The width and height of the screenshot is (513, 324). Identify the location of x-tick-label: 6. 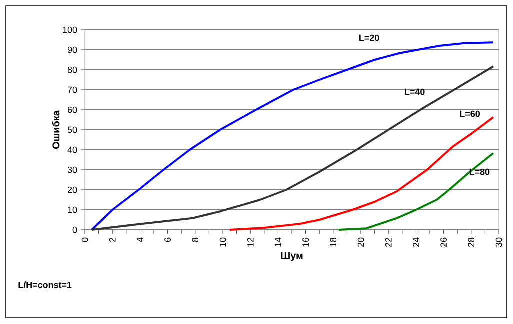
(167, 240).